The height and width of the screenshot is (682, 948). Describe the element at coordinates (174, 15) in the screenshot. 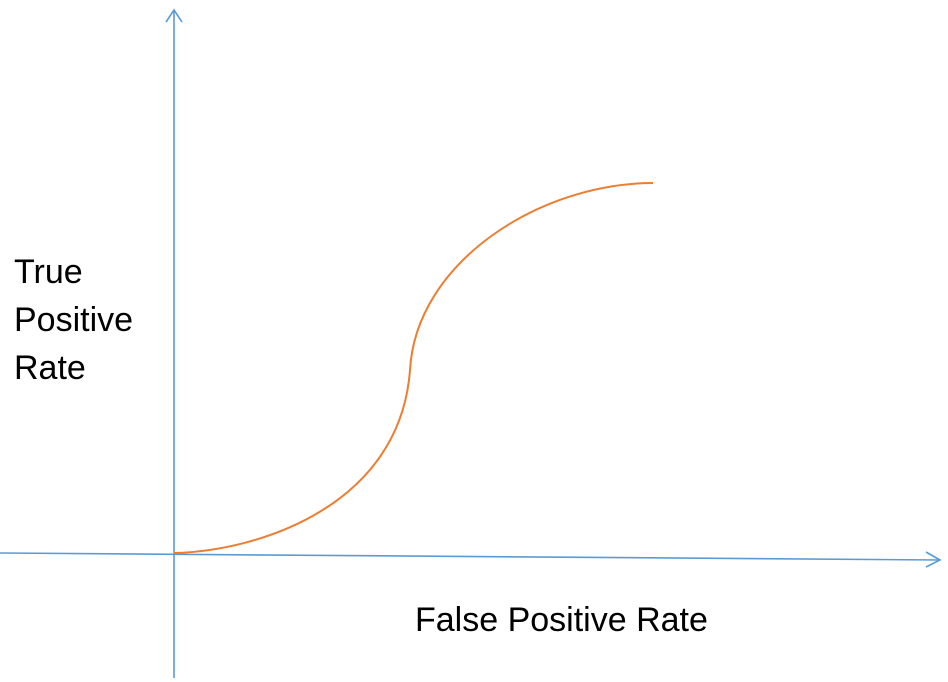

I see `y-axis-arrow` at that location.